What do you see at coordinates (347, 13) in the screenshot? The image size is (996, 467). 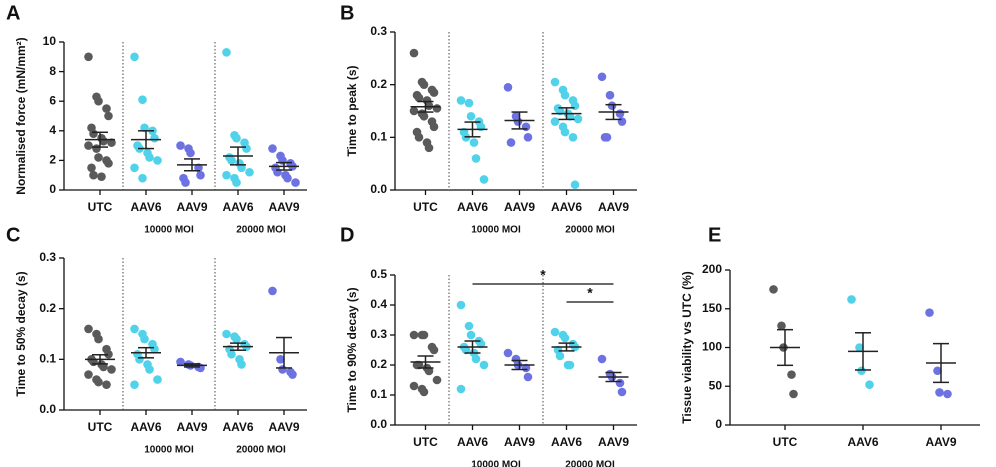 I see `panel-label: B` at bounding box center [347, 13].